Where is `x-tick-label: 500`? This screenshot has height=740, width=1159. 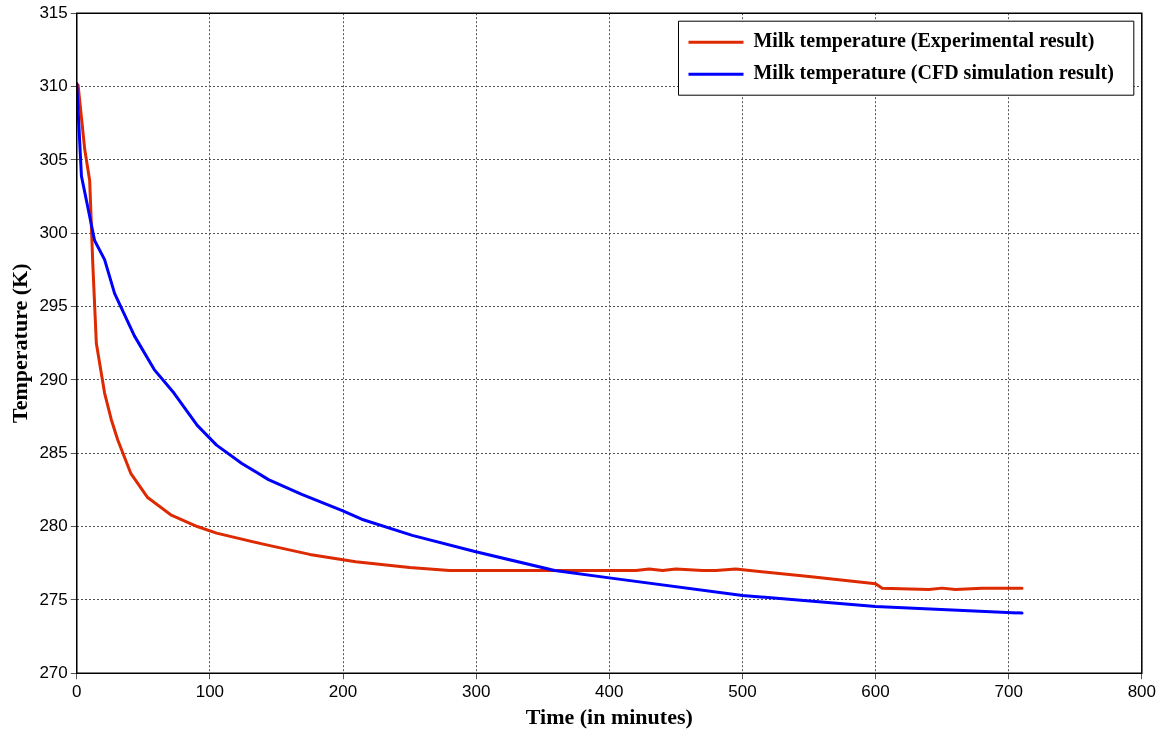
x-tick-label: 500 is located at coordinates (742, 692).